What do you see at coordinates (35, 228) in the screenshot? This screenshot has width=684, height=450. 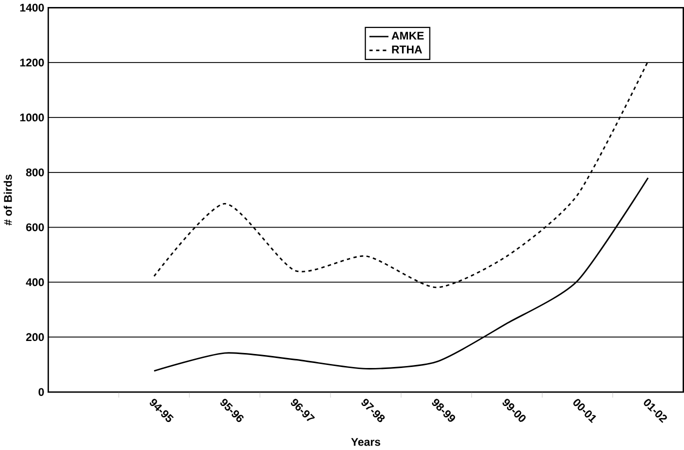 I see `y-tick-label: 600` at bounding box center [35, 228].